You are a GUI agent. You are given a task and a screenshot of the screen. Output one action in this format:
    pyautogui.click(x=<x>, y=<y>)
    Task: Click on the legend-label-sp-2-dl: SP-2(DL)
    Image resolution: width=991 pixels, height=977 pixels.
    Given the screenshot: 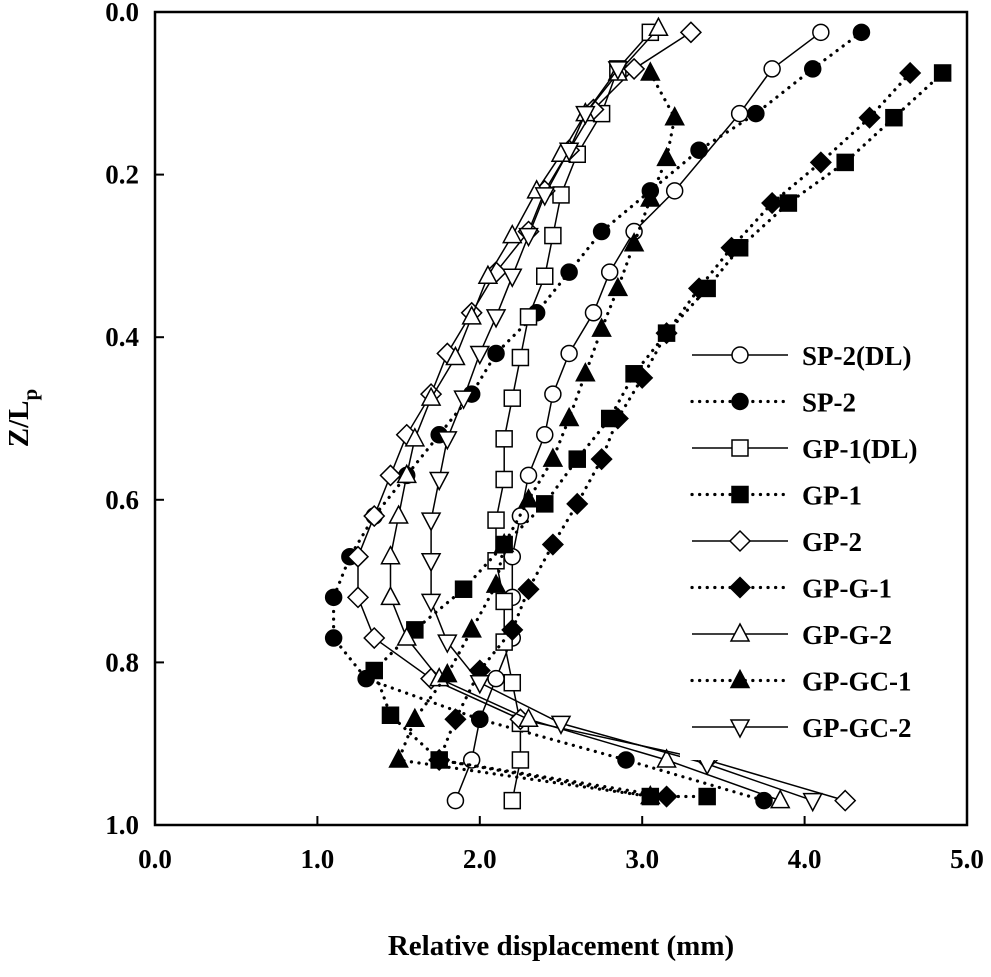 What is the action you would take?
    pyautogui.click(x=857, y=356)
    